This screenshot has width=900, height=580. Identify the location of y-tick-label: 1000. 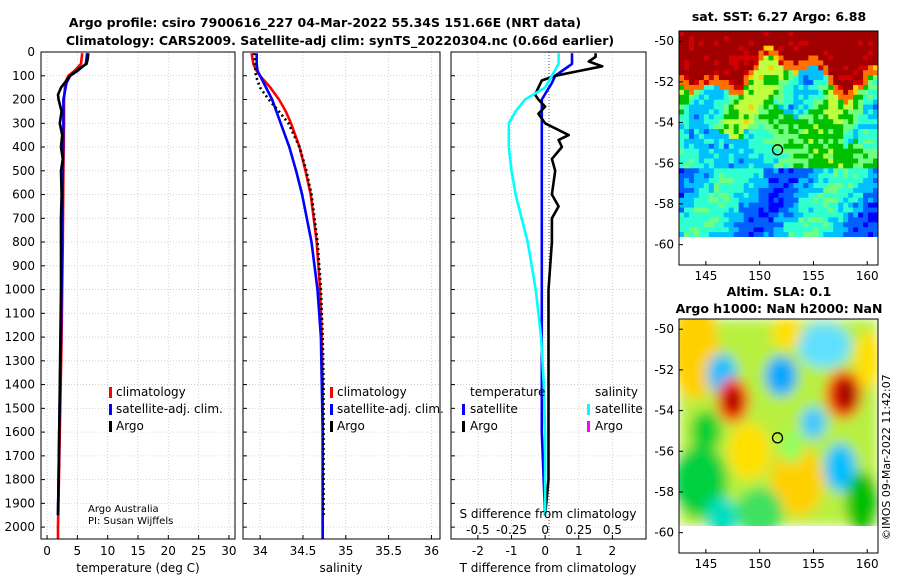
(19, 290).